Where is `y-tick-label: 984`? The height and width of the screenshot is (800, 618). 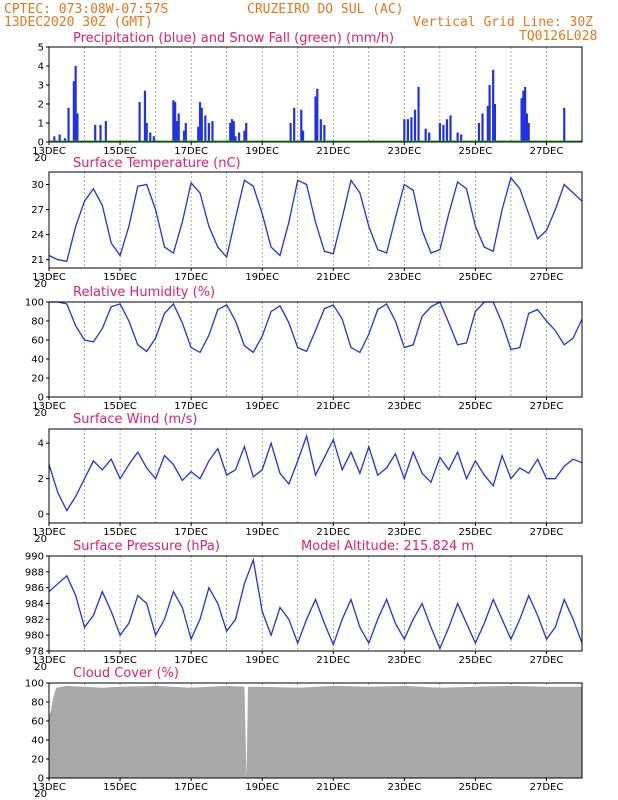 y-tick-label: 984 is located at coordinates (34, 604).